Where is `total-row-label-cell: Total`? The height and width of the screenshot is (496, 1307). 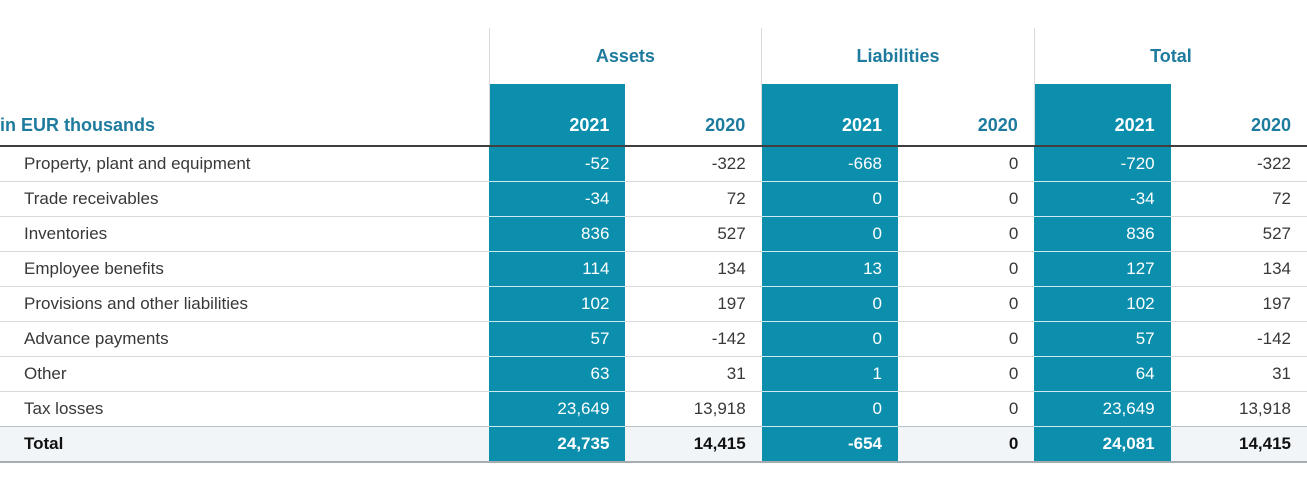
total-row-label-cell: Total is located at coordinates (245, 444).